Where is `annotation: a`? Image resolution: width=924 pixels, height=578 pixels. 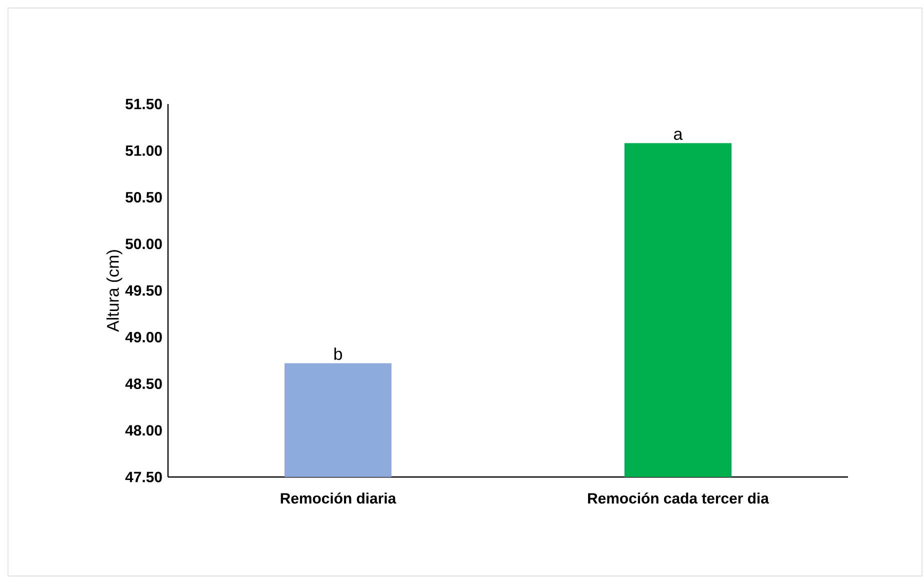
annotation: a is located at coordinates (678, 135).